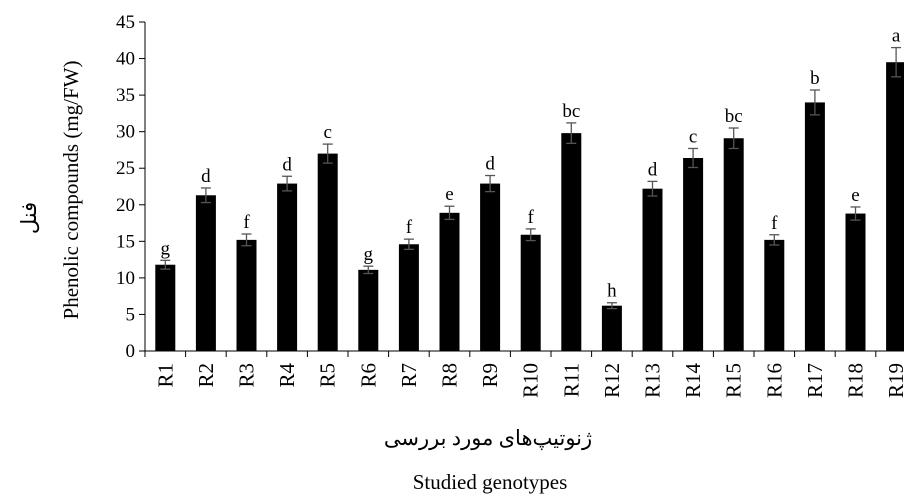 The width and height of the screenshot is (904, 495). I want to click on y-tick-label: 25, so click(125, 168).